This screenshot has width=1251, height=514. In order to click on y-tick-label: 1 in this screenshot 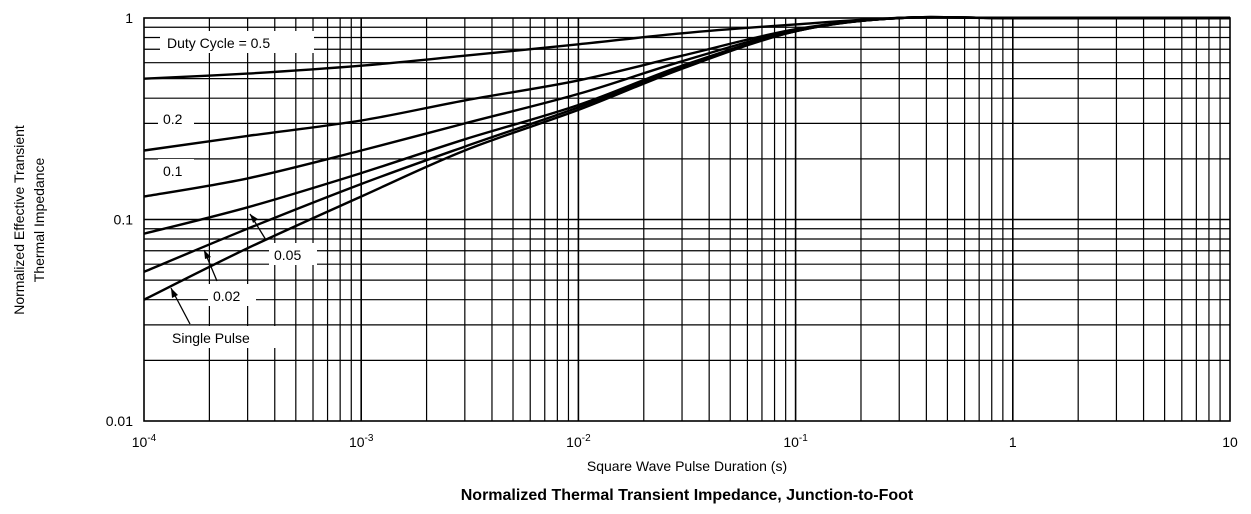, I will do `click(129, 18)`.